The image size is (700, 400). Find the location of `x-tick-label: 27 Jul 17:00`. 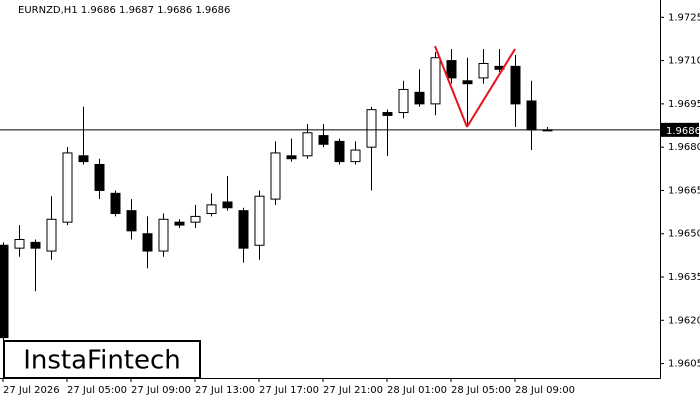

x-tick-label: 27 Jul 17:00 is located at coordinates (289, 390).